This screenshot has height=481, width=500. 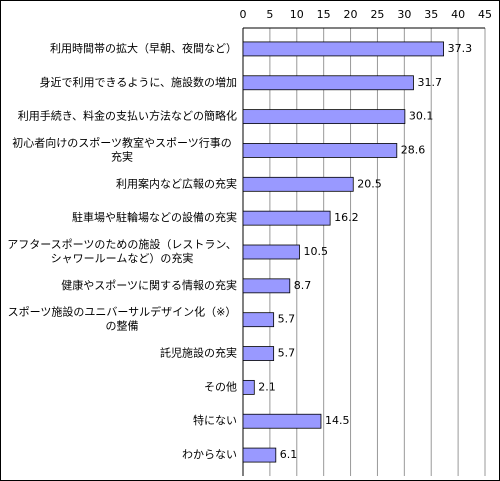 I want to click on value-label: 28.6, so click(x=413, y=149).